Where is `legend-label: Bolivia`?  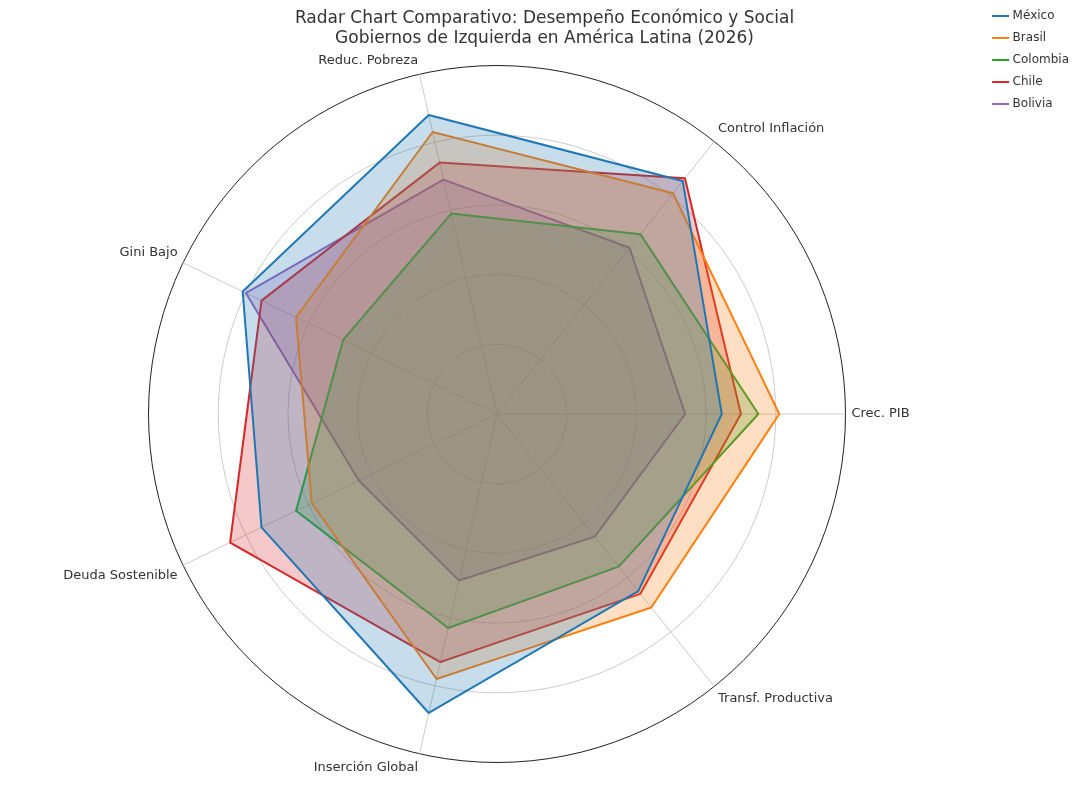
legend-label: Bolivia is located at coordinates (1032, 103).